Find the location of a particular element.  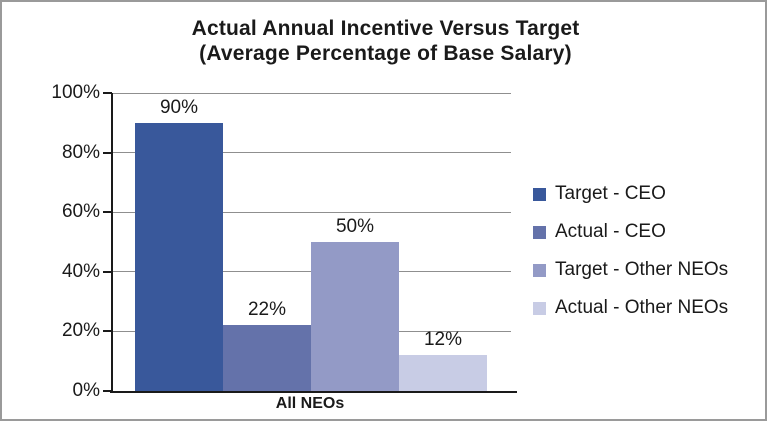

y-axis-tick-label: 100% is located at coordinates (75, 92).